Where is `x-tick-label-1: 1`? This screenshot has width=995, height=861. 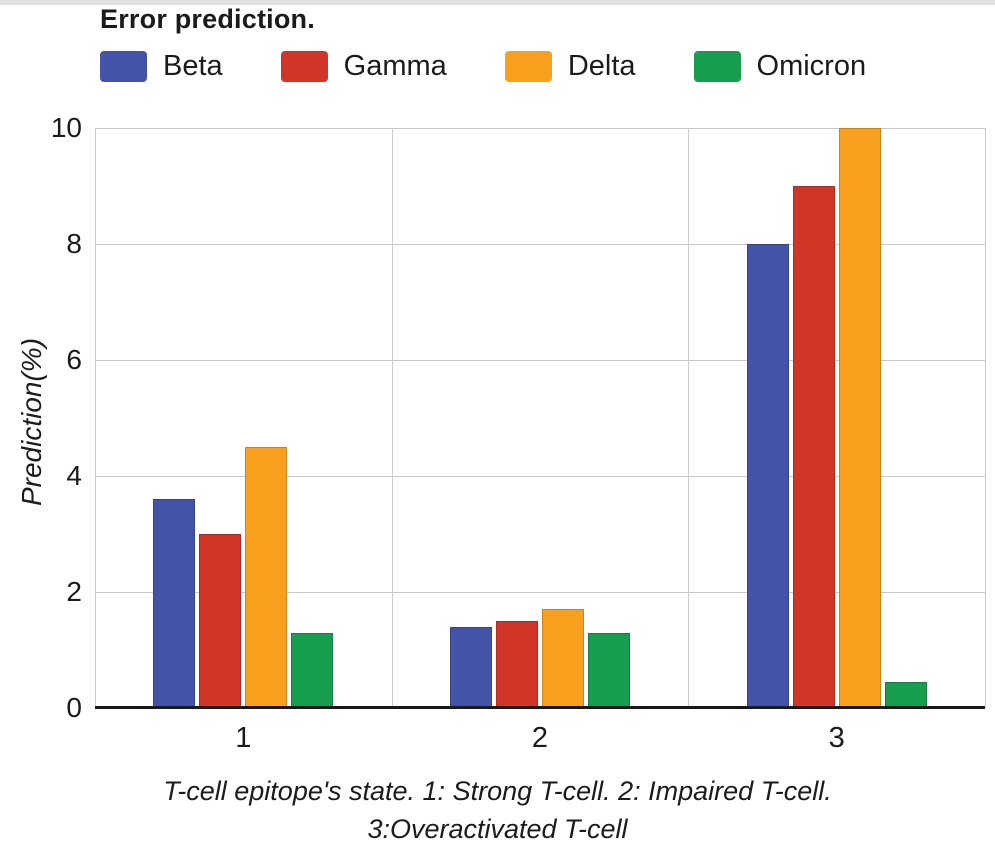
x-tick-label-1: 1 is located at coordinates (243, 738).